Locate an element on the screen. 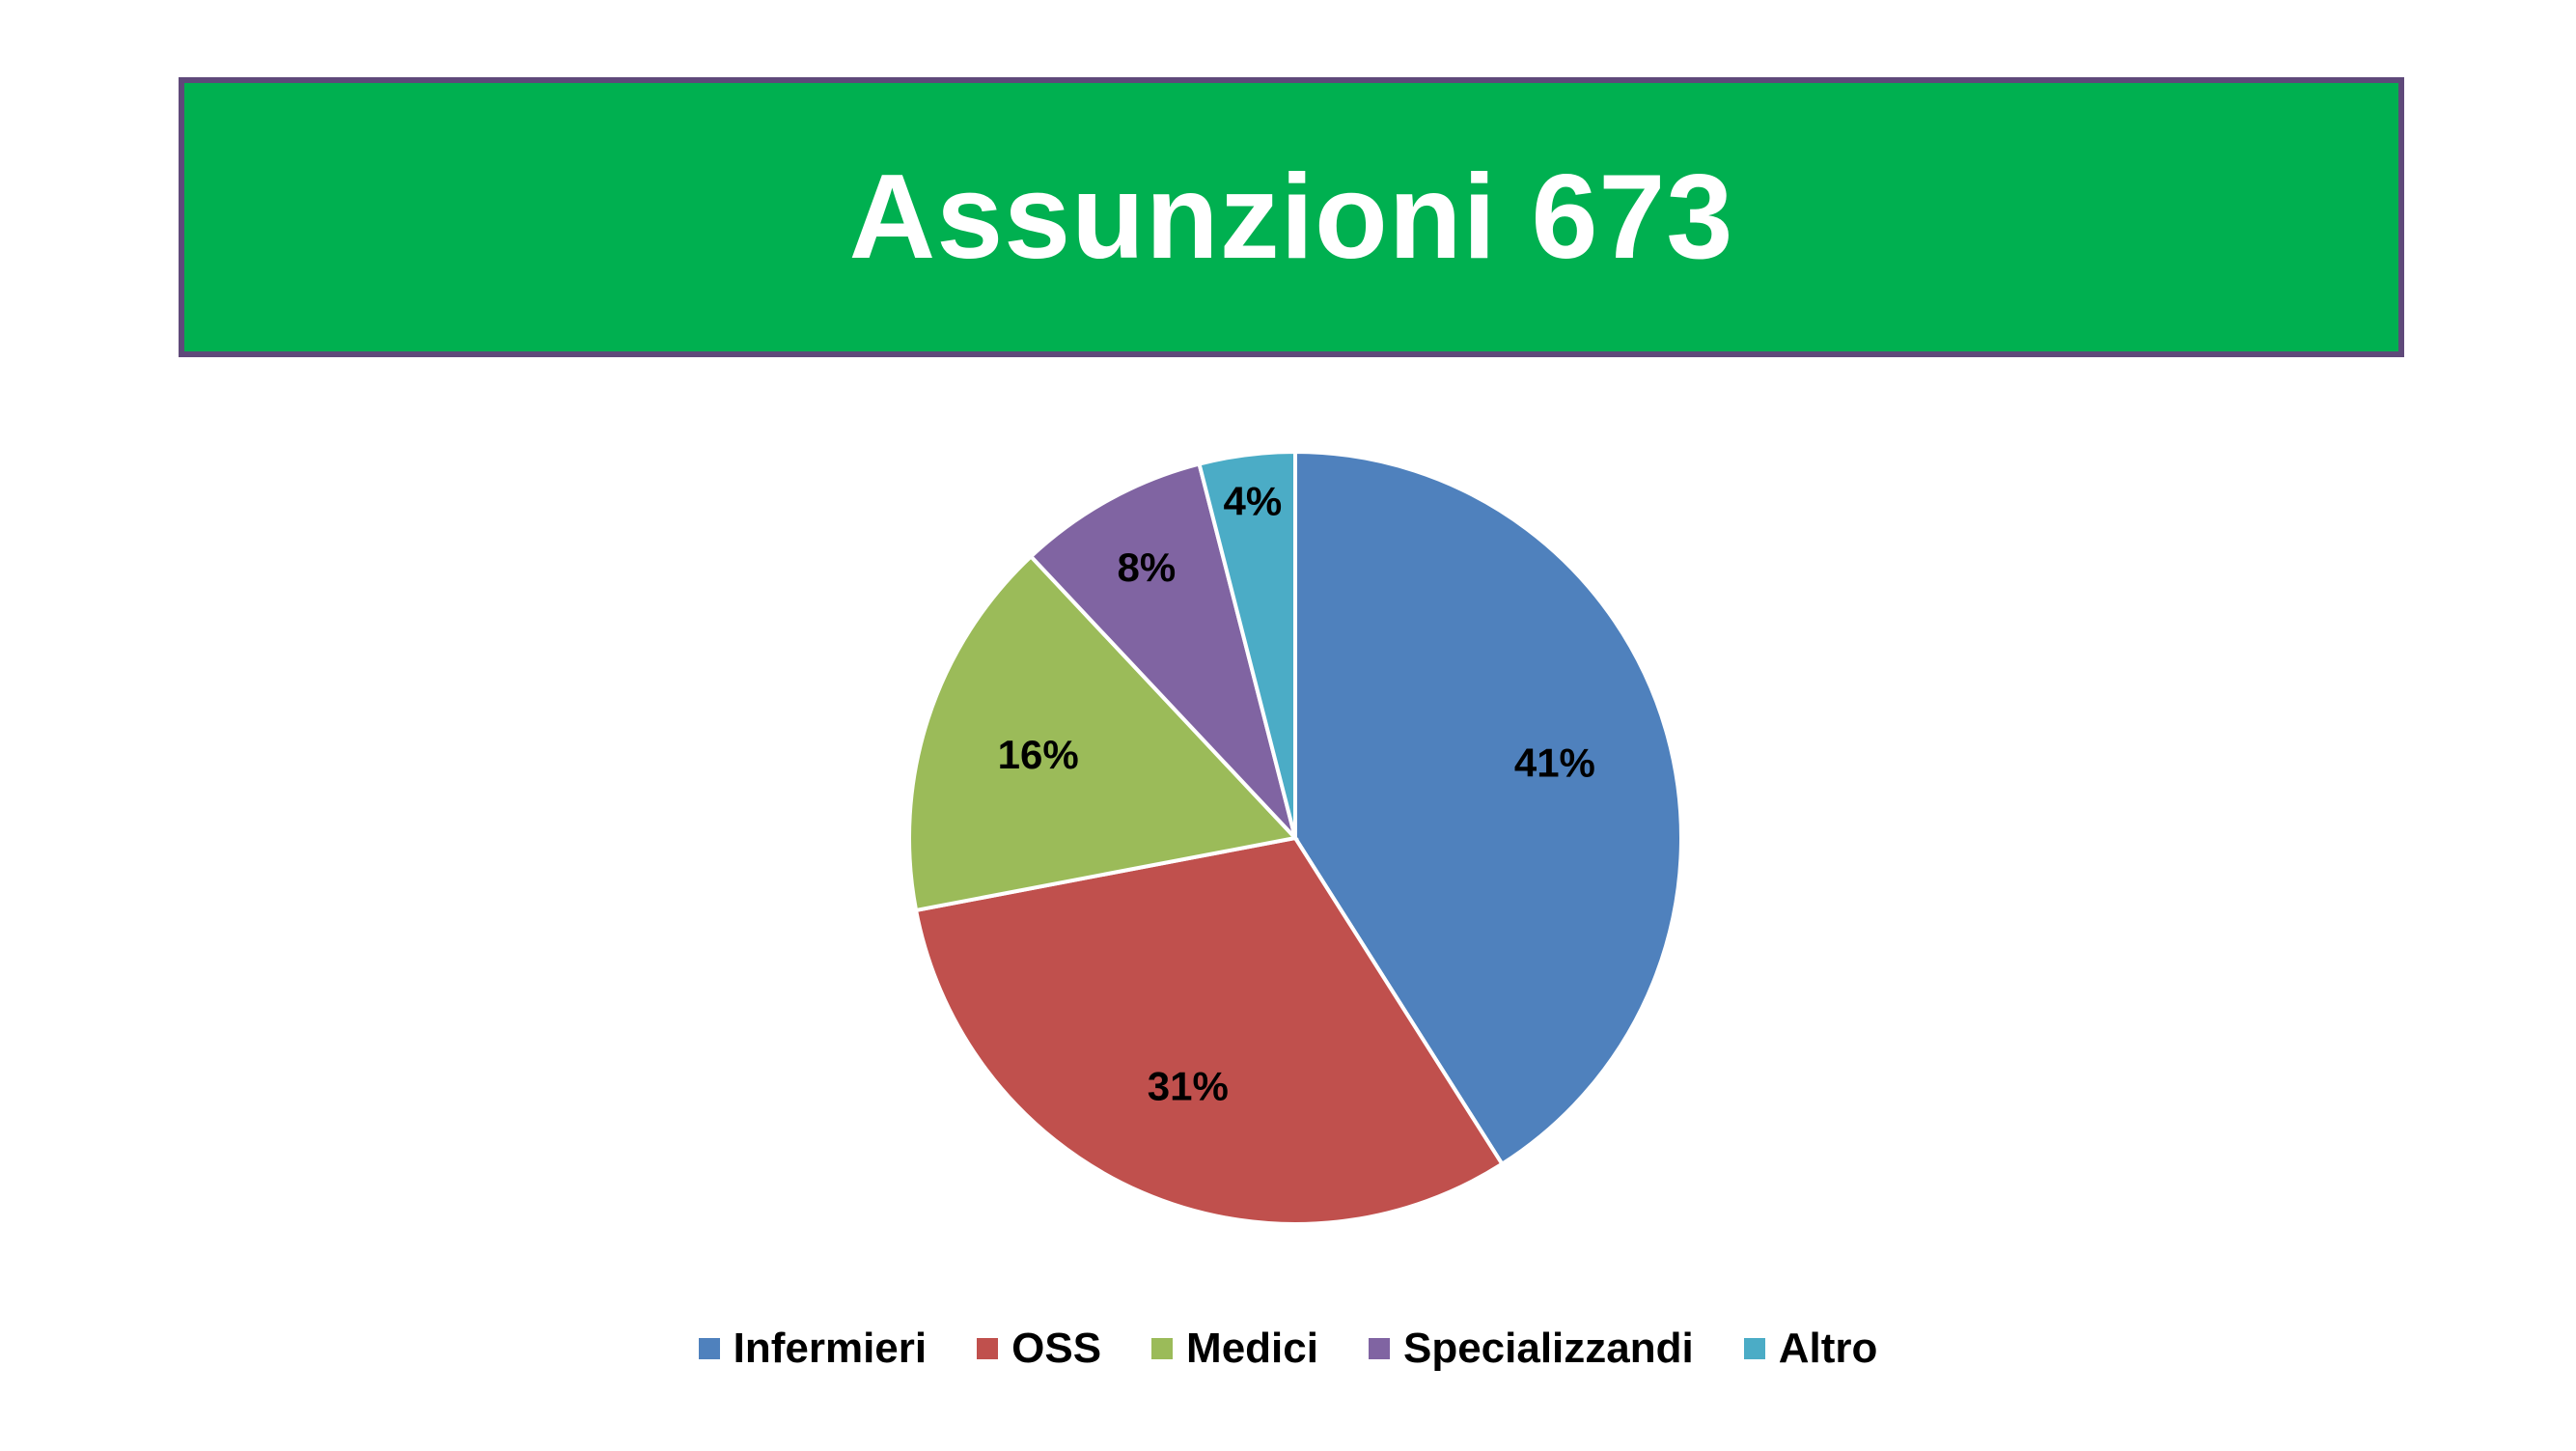  slice-label-medici: 16% is located at coordinates (1038, 754).